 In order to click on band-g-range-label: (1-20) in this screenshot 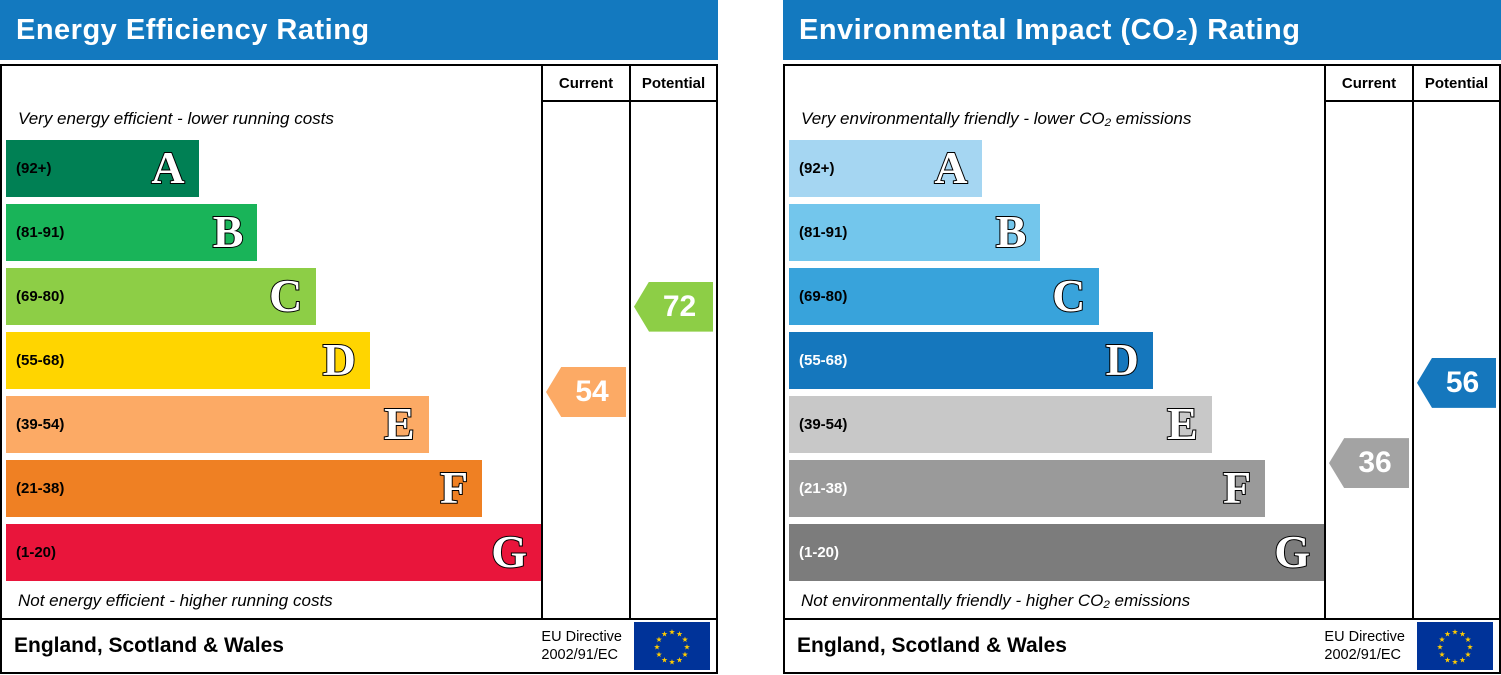, I will do `click(36, 552)`.